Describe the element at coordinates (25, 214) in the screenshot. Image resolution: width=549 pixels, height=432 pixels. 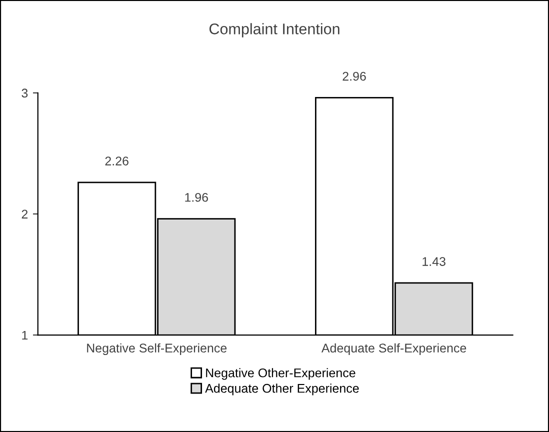
I see `y-tick-label: 2` at that location.